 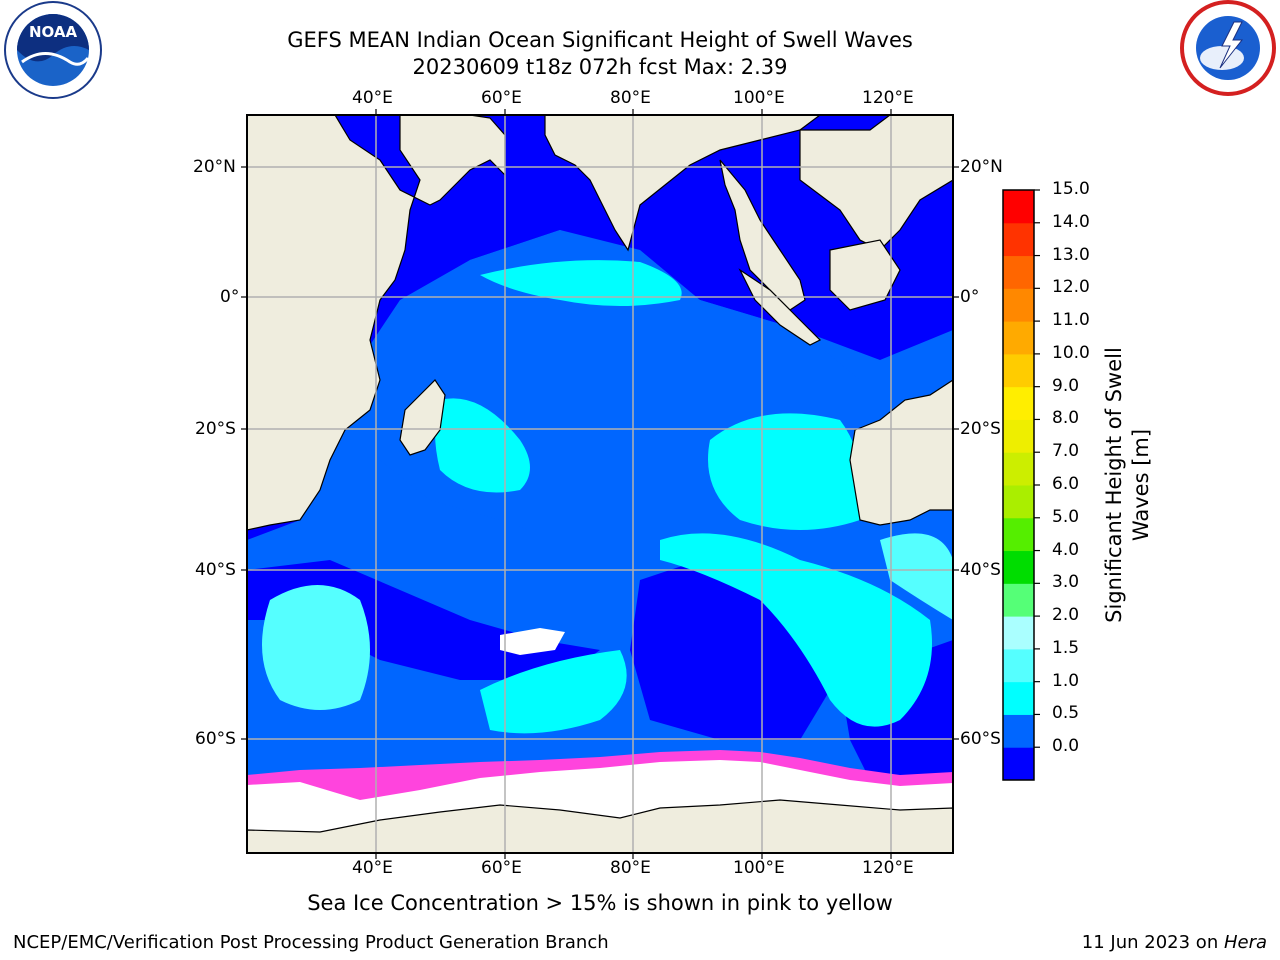 I want to click on cyan-band-east, so click(x=785, y=471).